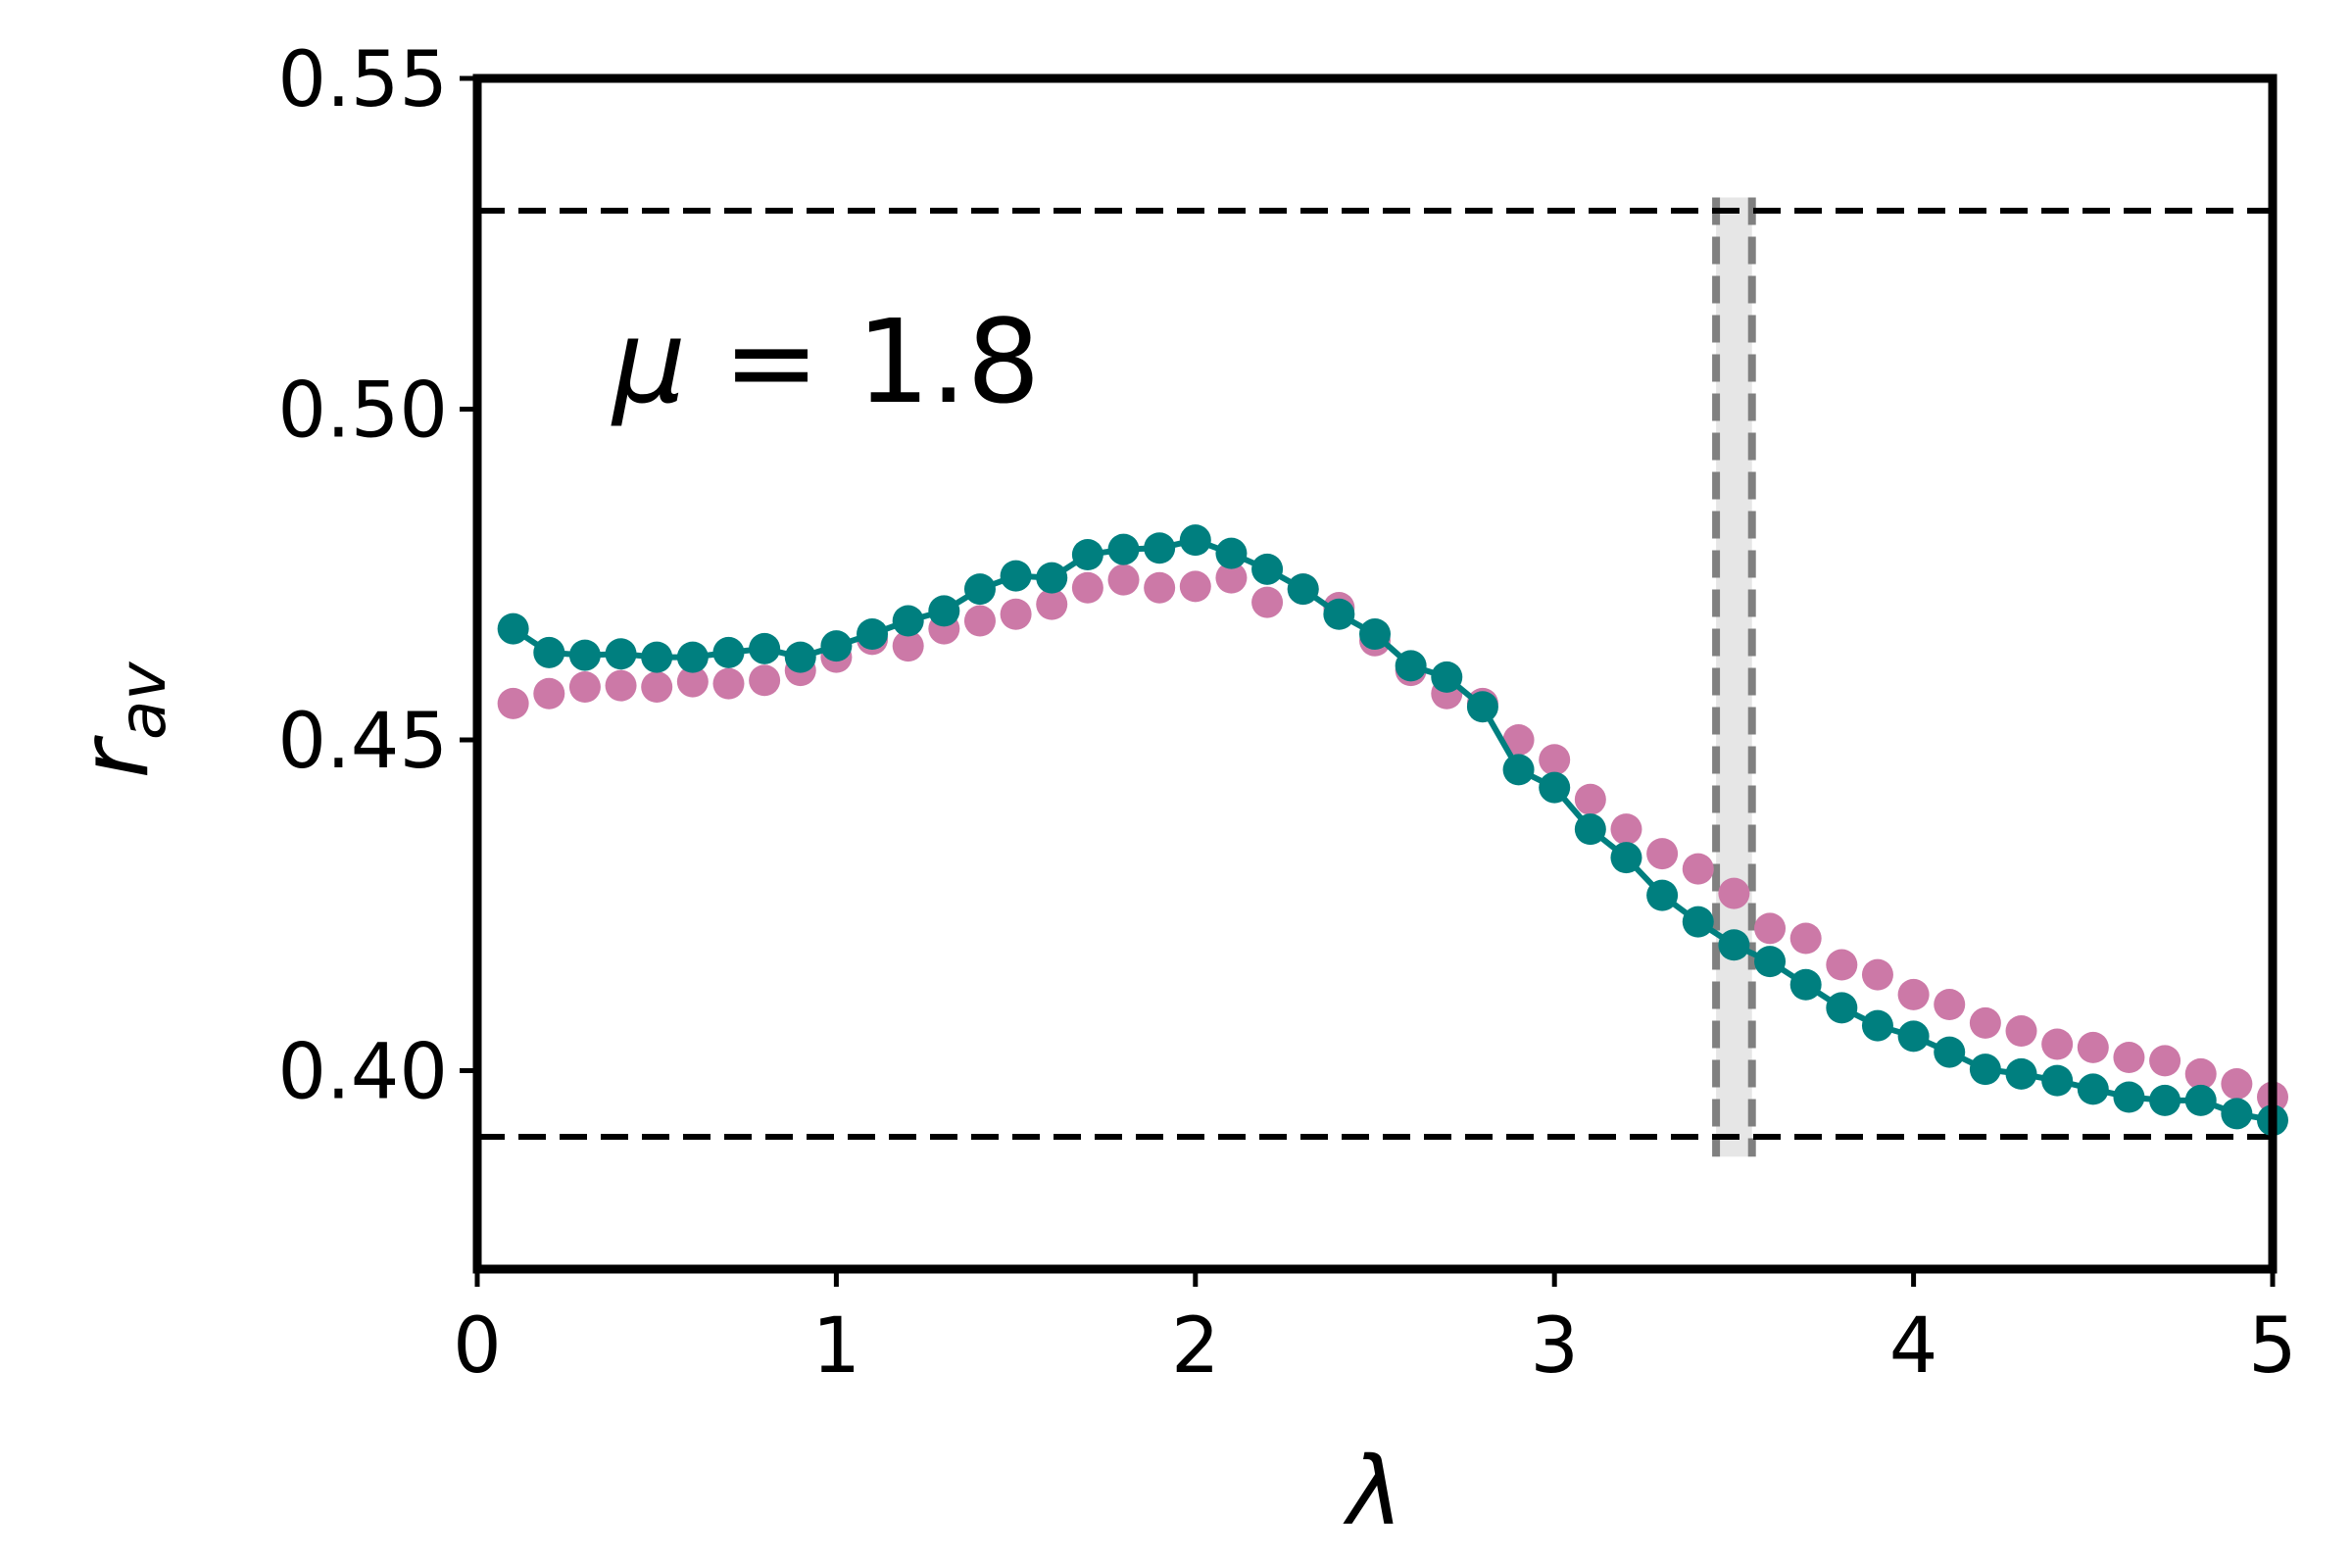 The height and width of the screenshot is (1568, 2352). What do you see at coordinates (362, 412) in the screenshot?
I see `y-tick-label: 0.50` at bounding box center [362, 412].